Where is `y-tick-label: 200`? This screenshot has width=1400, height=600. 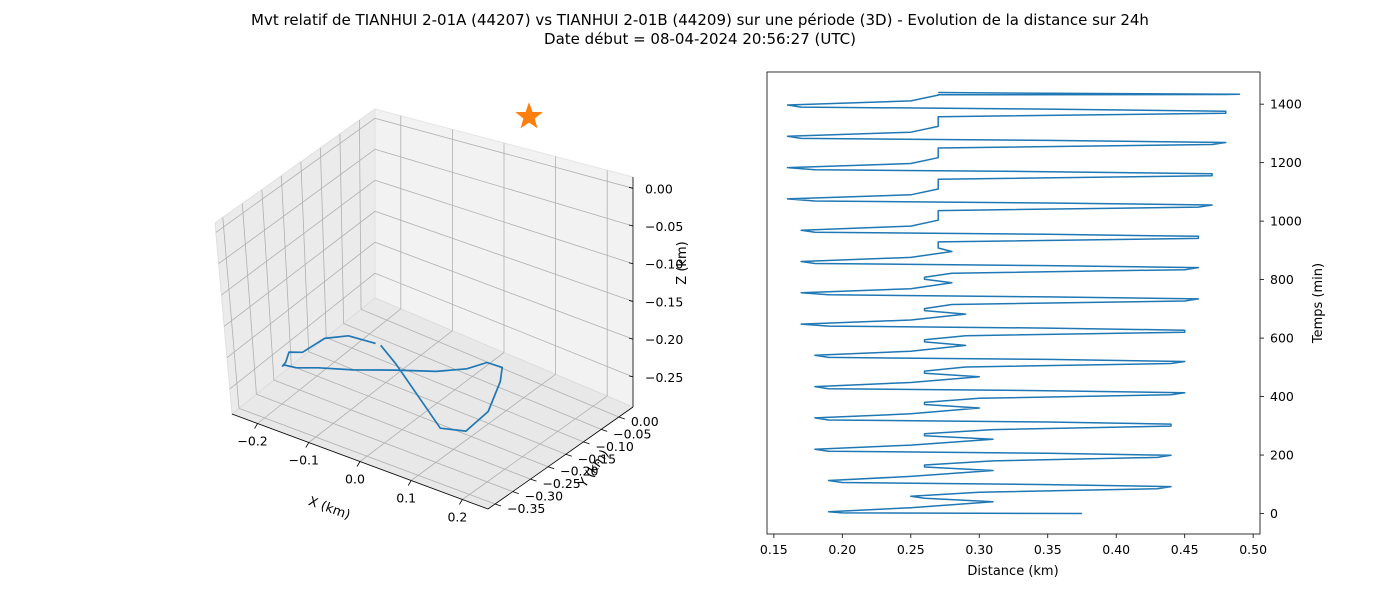
y-tick-label: 200 is located at coordinates (1282, 455).